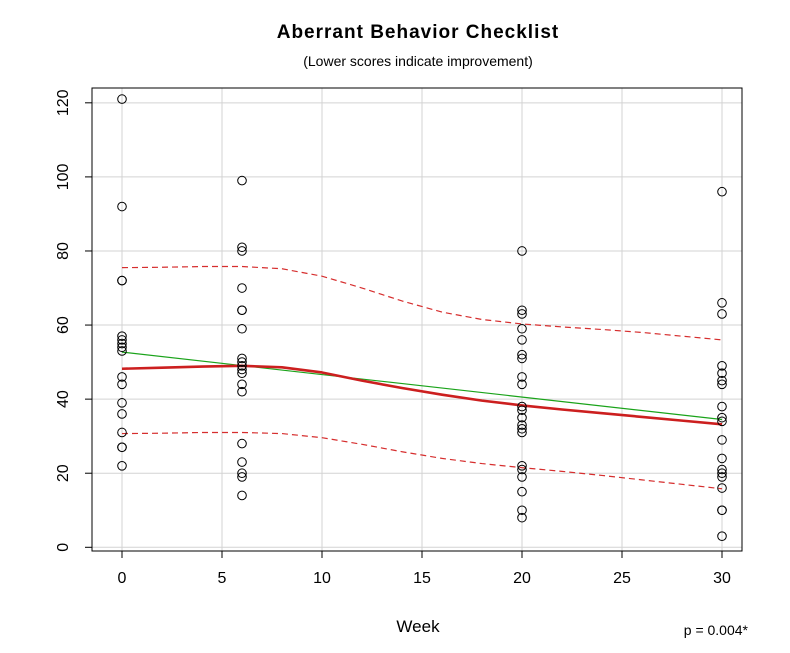 Image resolution: width=790 pixels, height=653 pixels. I want to click on x-axis-label: Week, so click(418, 626).